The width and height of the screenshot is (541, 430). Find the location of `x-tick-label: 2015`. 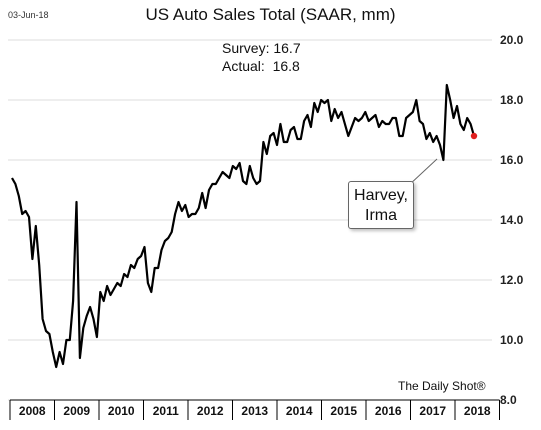

x-tick-label: 2015 is located at coordinates (343, 411).